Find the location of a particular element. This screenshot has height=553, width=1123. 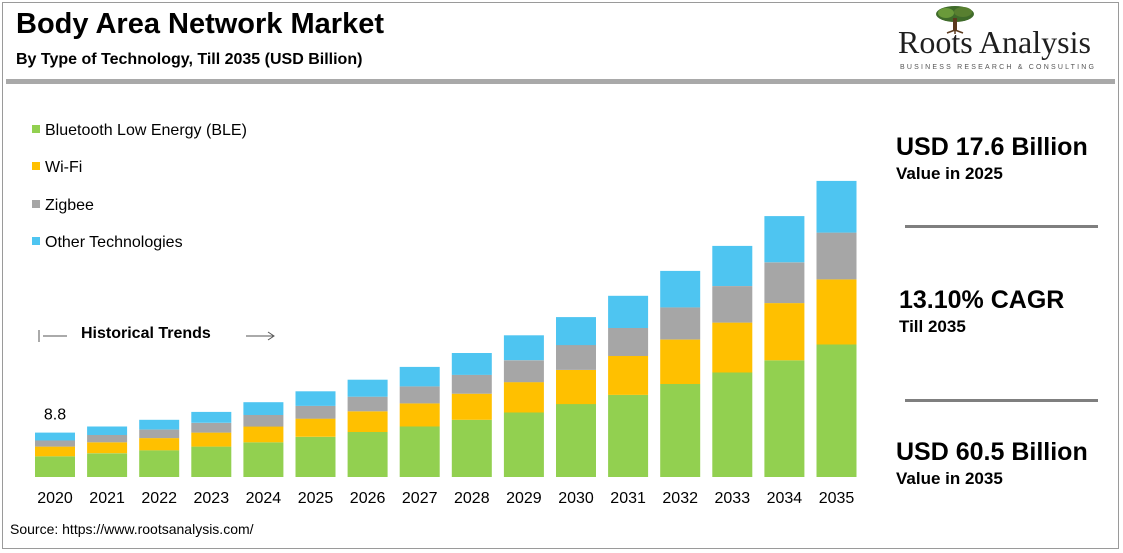

kpi-cagr-caption: Till 2035 is located at coordinates (932, 326).